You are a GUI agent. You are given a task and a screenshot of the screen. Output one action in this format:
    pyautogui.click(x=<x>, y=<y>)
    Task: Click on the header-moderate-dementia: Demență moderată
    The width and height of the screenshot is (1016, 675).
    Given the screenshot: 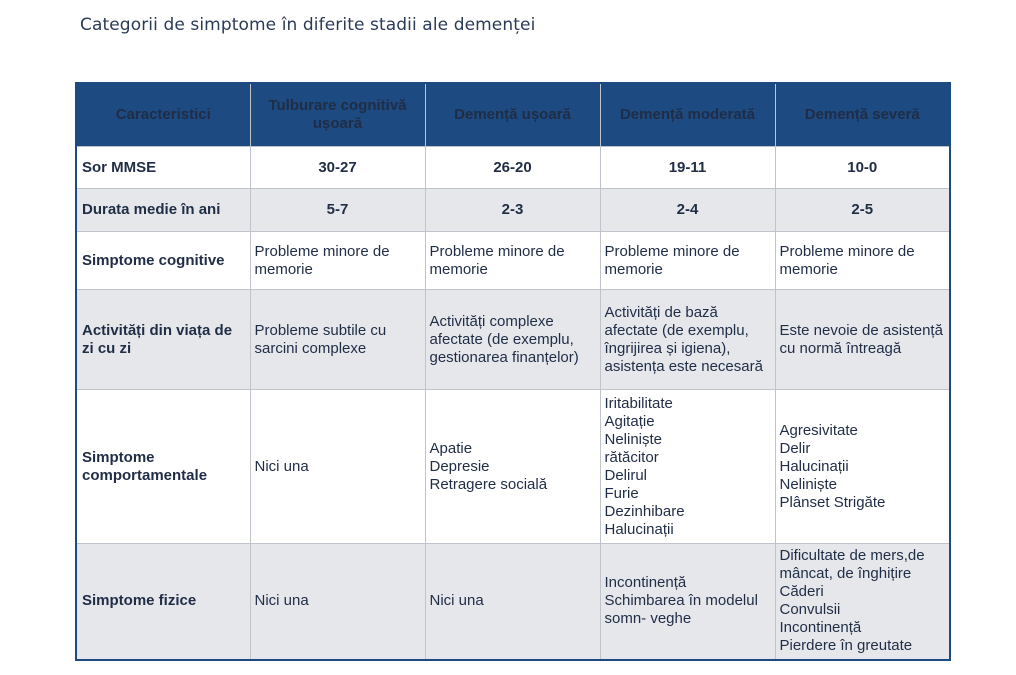 What is the action you would take?
    pyautogui.click(x=687, y=114)
    